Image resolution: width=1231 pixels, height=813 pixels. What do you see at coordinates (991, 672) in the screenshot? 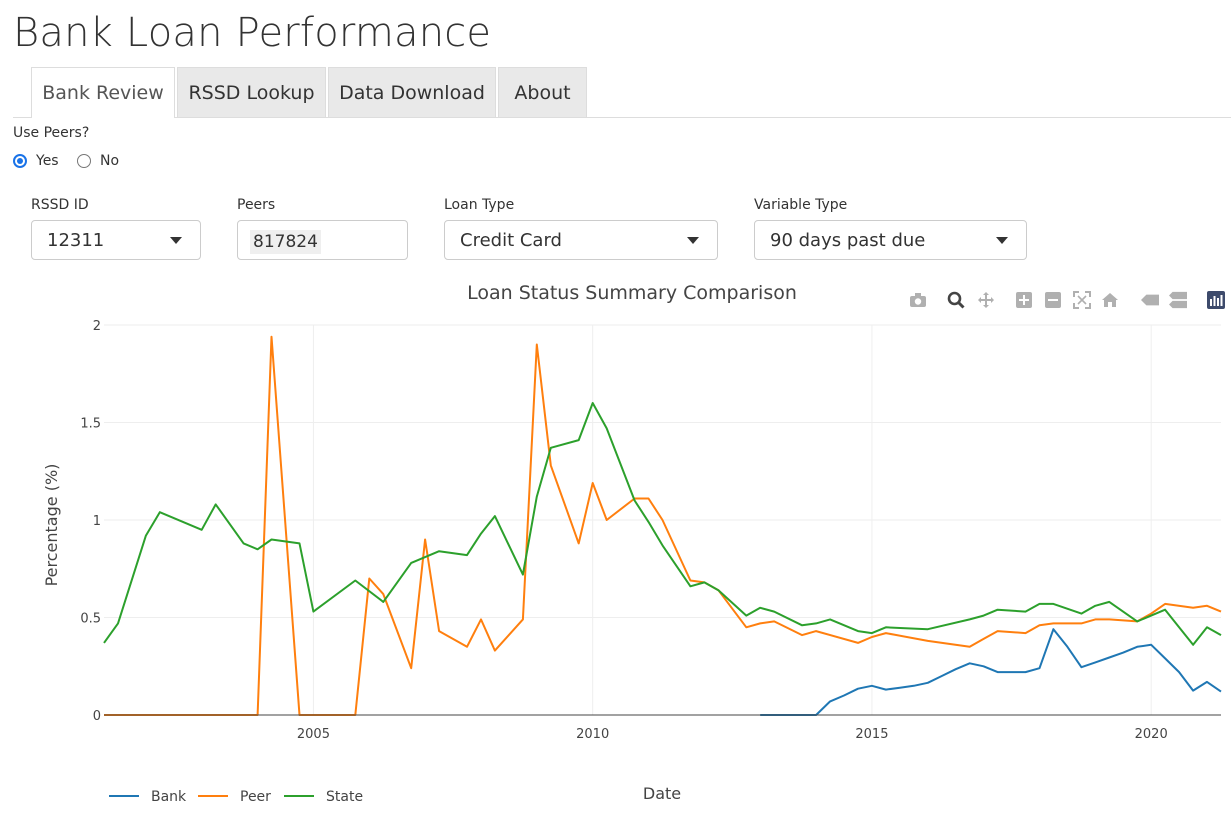
I see `series-line-bank` at bounding box center [991, 672].